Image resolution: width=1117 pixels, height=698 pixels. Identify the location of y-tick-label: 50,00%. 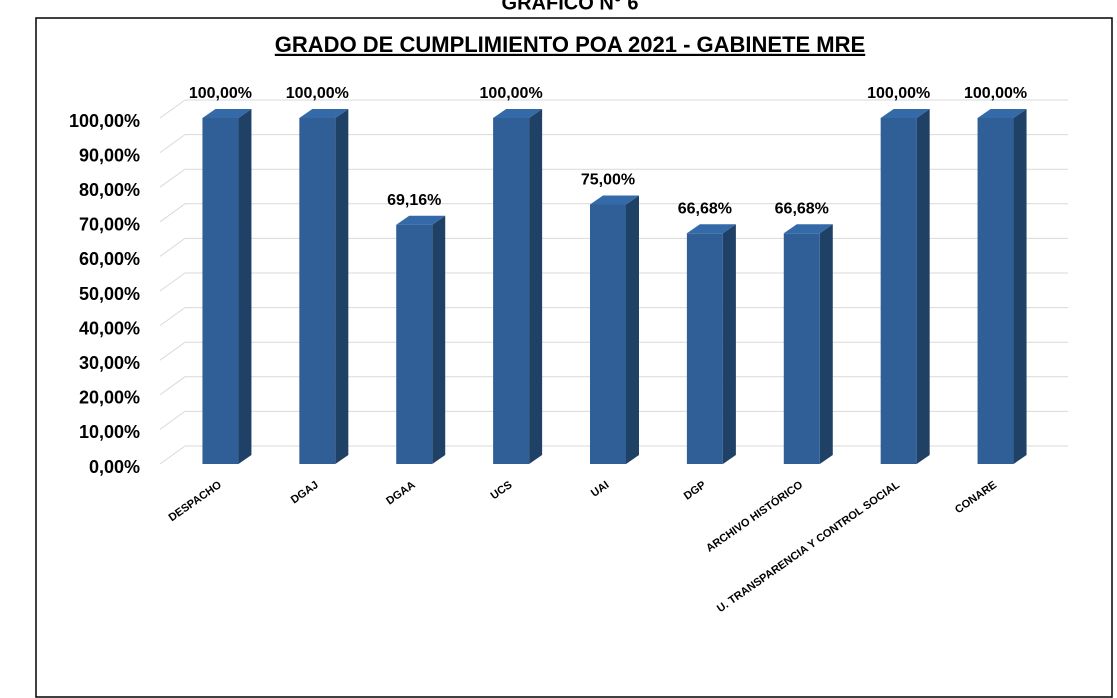
(109, 294).